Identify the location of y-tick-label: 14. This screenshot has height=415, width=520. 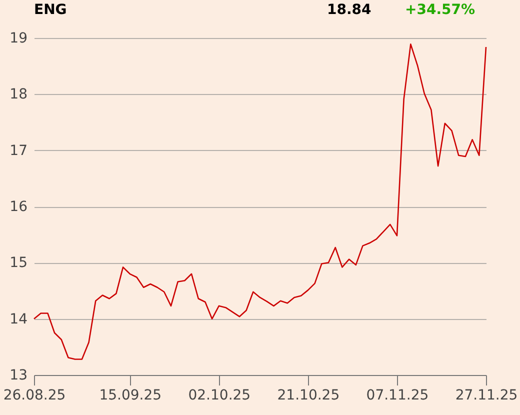
(19, 319).